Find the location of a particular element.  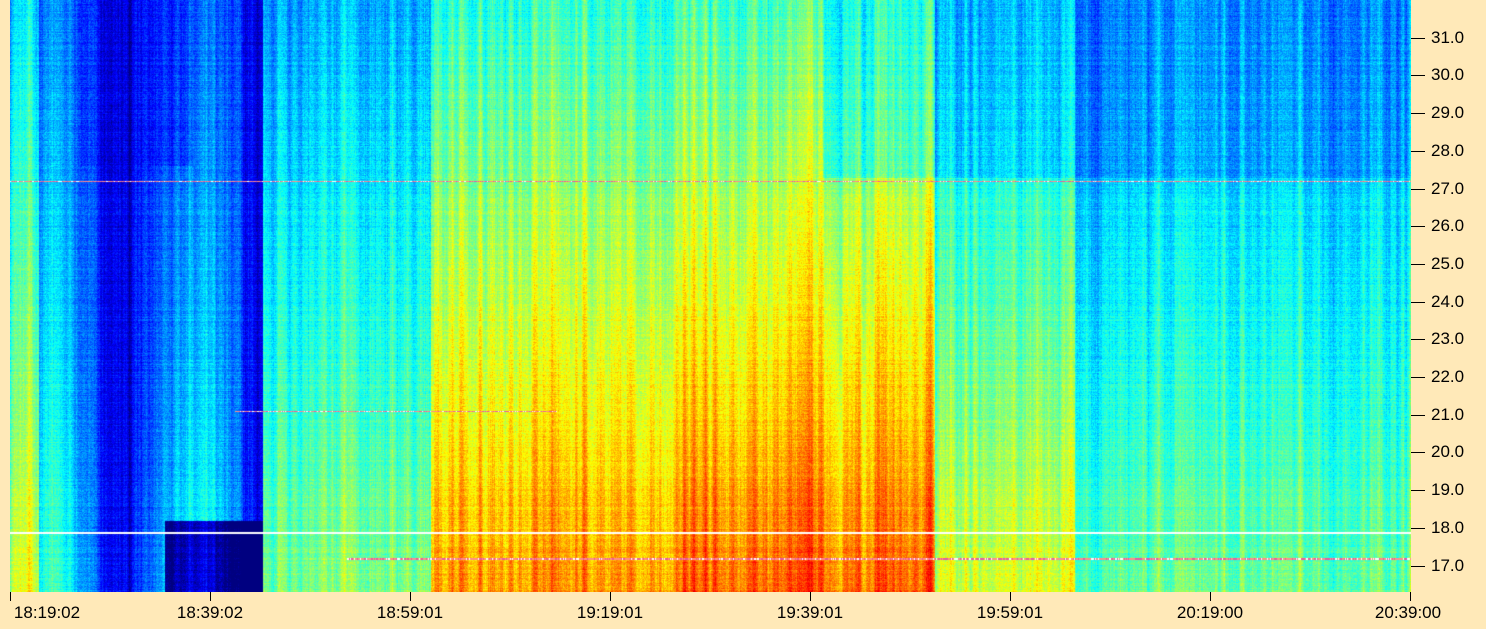

y-tick-label: 17.0 is located at coordinates (1448, 565).